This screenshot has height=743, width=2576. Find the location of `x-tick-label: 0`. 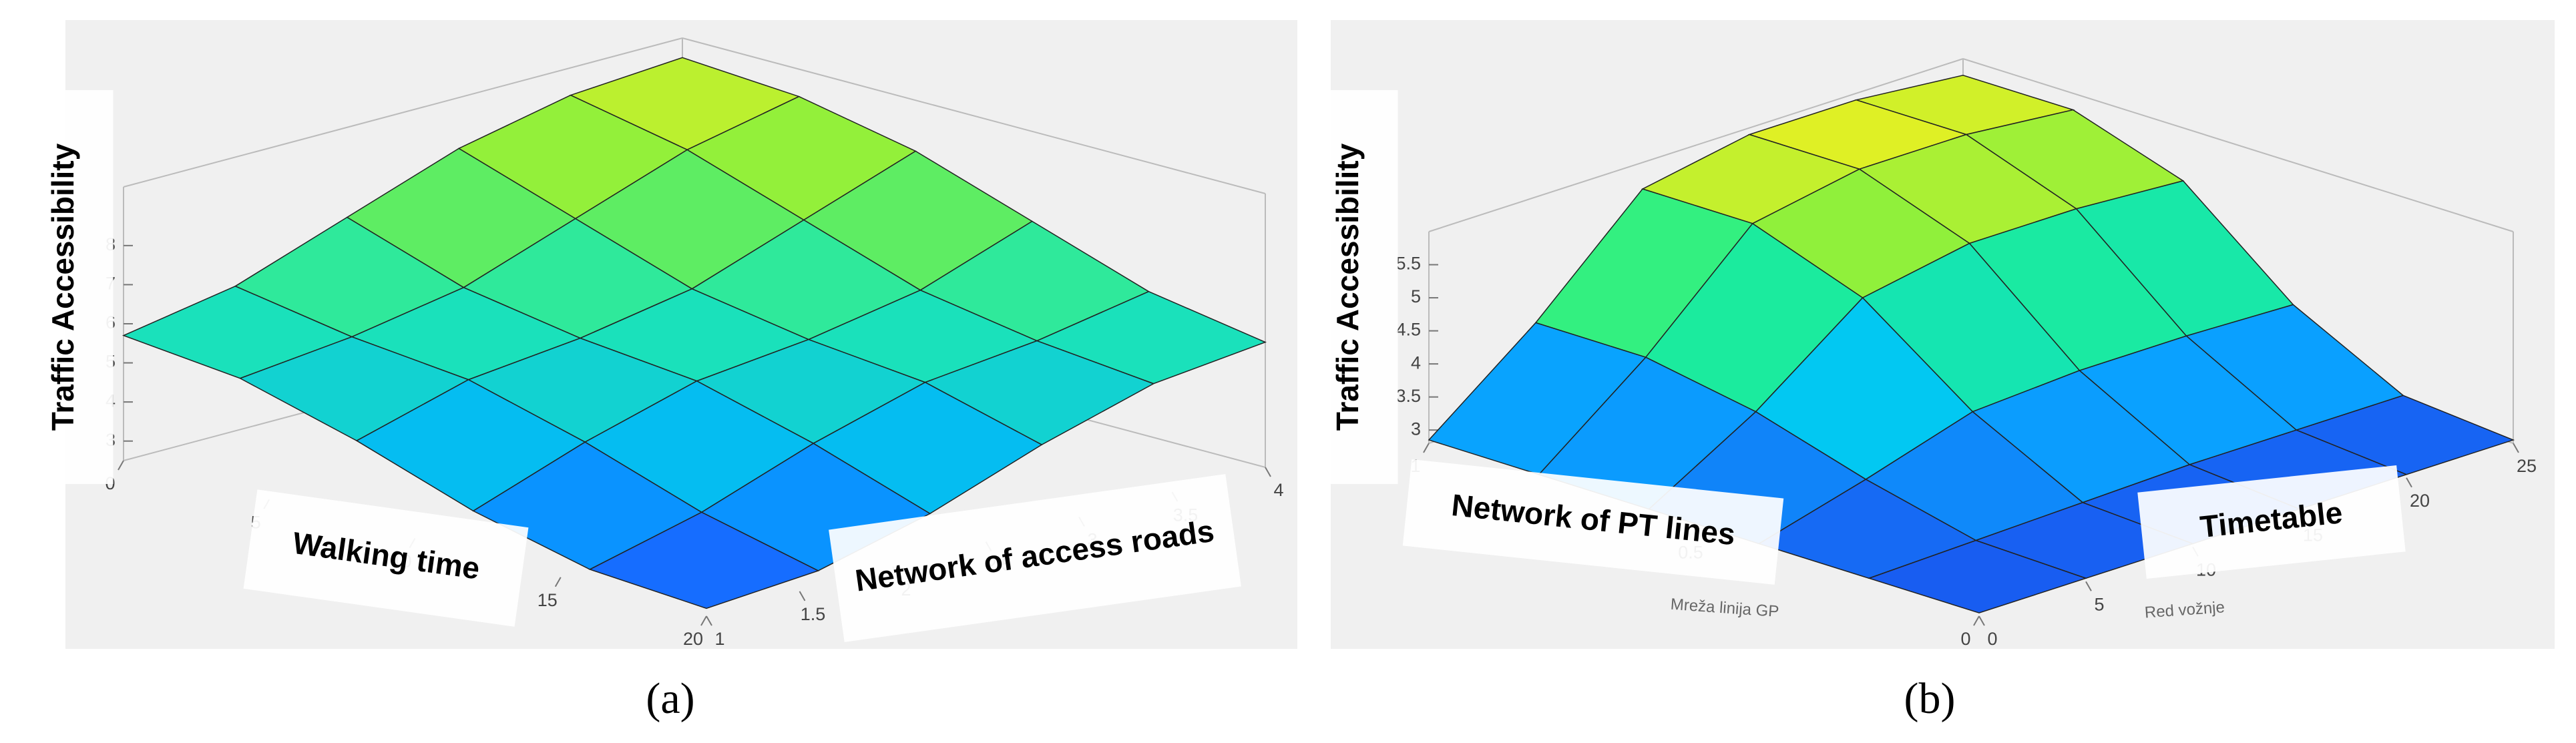

x-tick-label: 0 is located at coordinates (1965, 639).